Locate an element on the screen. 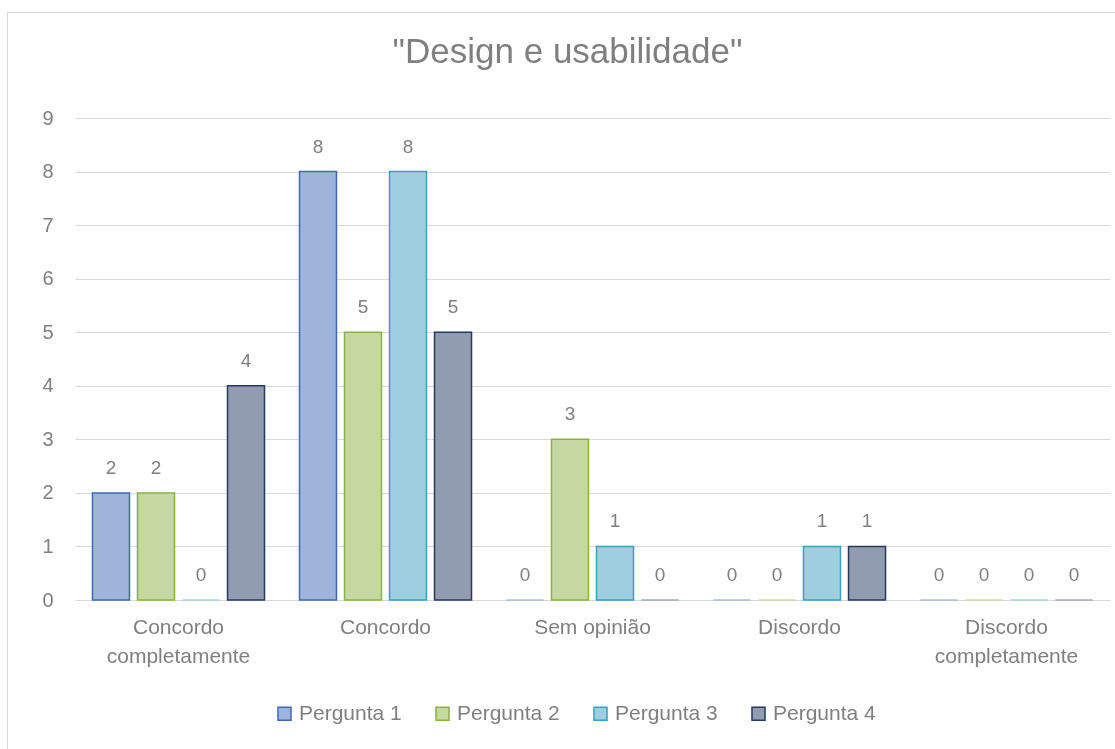 Image resolution: width=1115 pixels, height=749 pixels. y-tick-label: 6 is located at coordinates (48, 278).